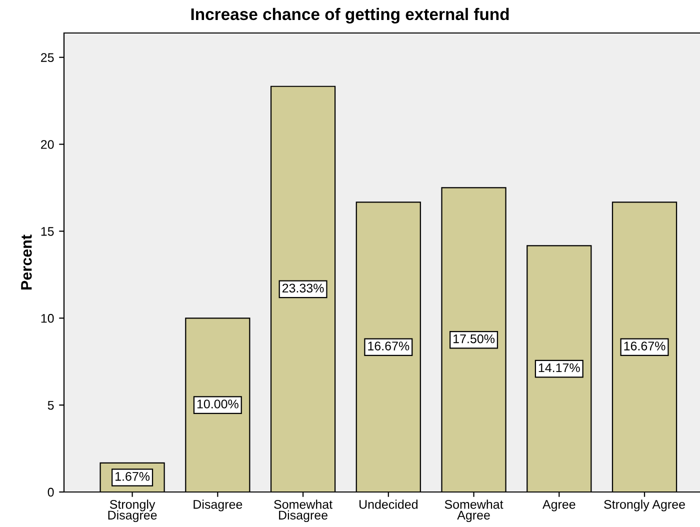 This screenshot has height=527, width=700. What do you see at coordinates (303, 511) in the screenshot?
I see `x-tick-label: Somewhat Disagree` at bounding box center [303, 511].